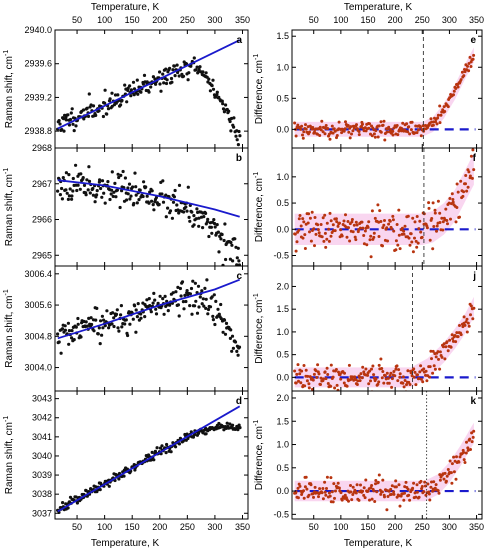 The width and height of the screenshot is (500, 555). What do you see at coordinates (281, 514) in the screenshot?
I see `panel-k-ytick-label: -0.5` at bounding box center [281, 514].